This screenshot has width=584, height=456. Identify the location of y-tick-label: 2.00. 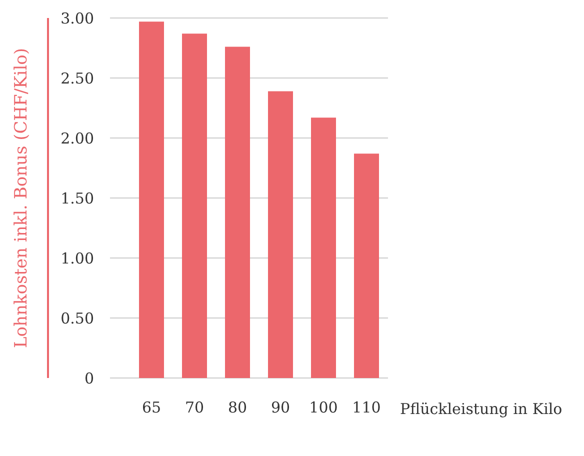
(77, 138).